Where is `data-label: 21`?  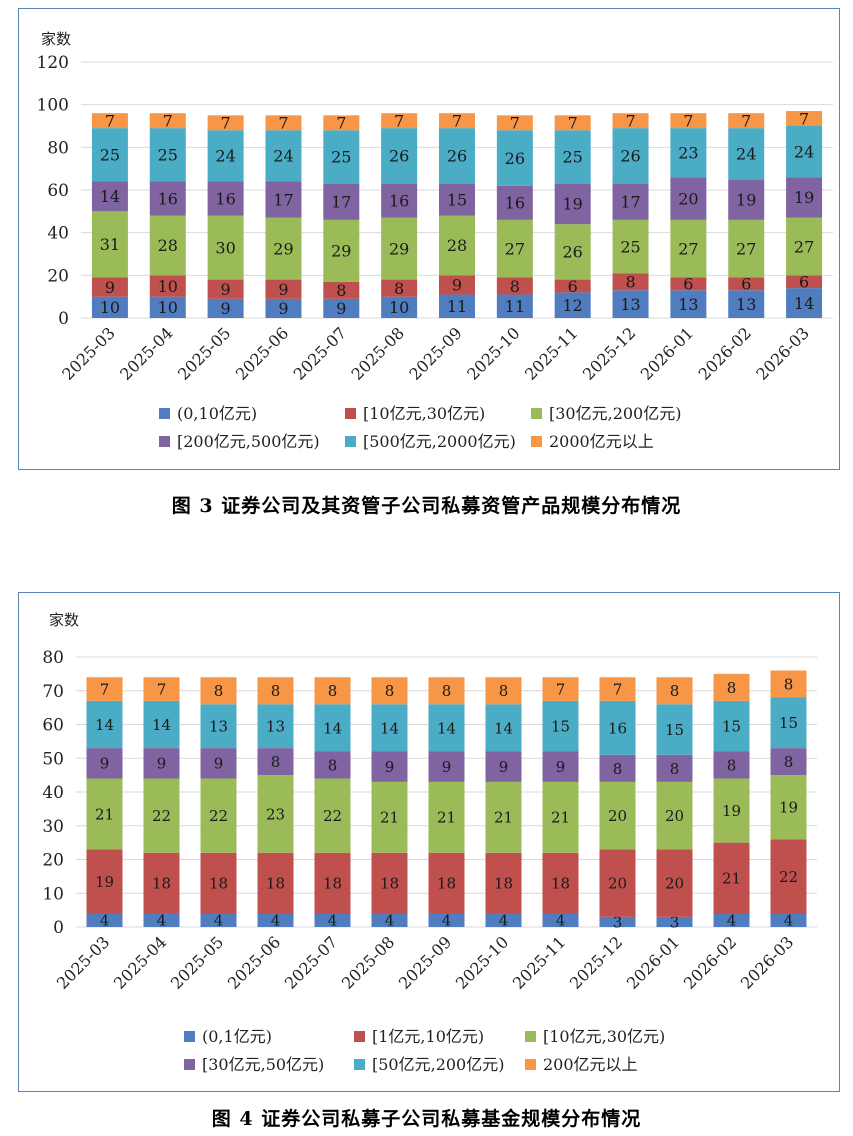
data-label: 21 is located at coordinates (389, 818).